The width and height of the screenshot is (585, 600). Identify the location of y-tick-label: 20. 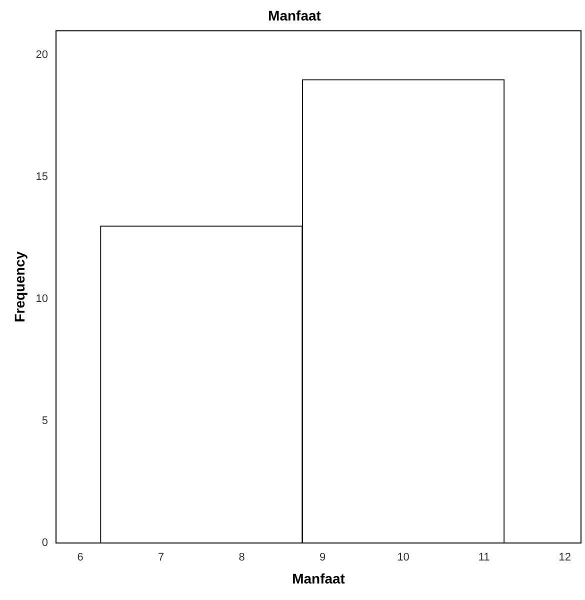
(42, 55).